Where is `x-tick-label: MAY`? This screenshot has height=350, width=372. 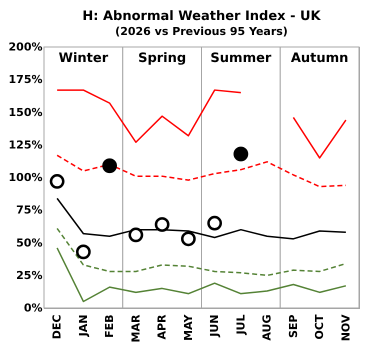
x-tick-label: MAY is located at coordinates (188, 327).